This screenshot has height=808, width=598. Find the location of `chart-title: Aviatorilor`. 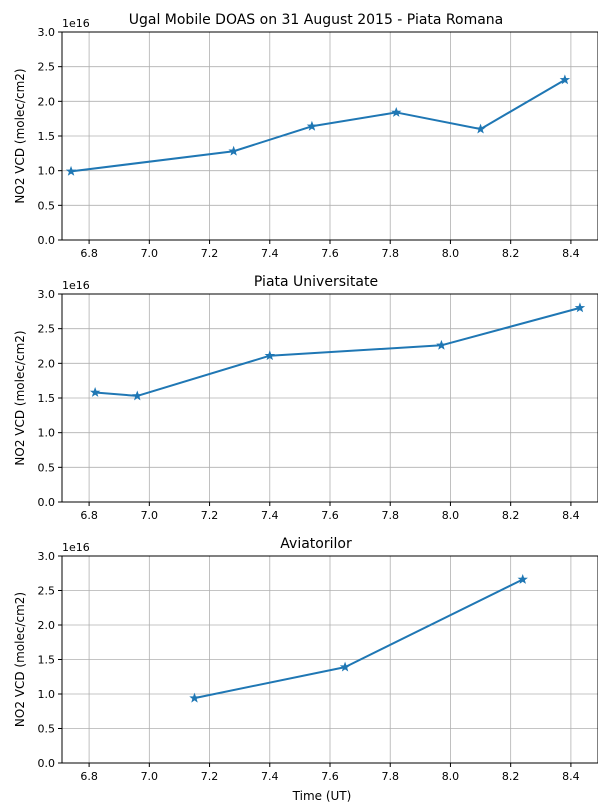

chart-title: Aviatorilor is located at coordinates (316, 544).